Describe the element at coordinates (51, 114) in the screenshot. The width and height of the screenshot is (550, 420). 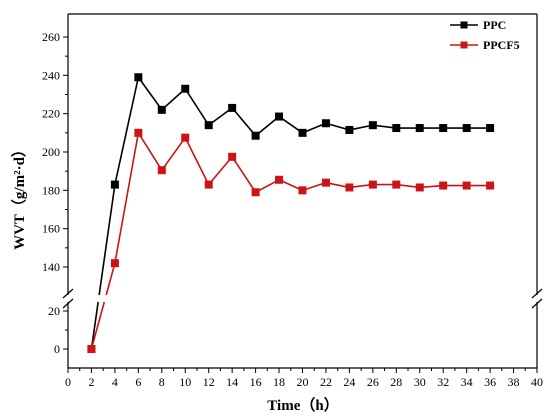
I see `y-tick-label: 220` at that location.